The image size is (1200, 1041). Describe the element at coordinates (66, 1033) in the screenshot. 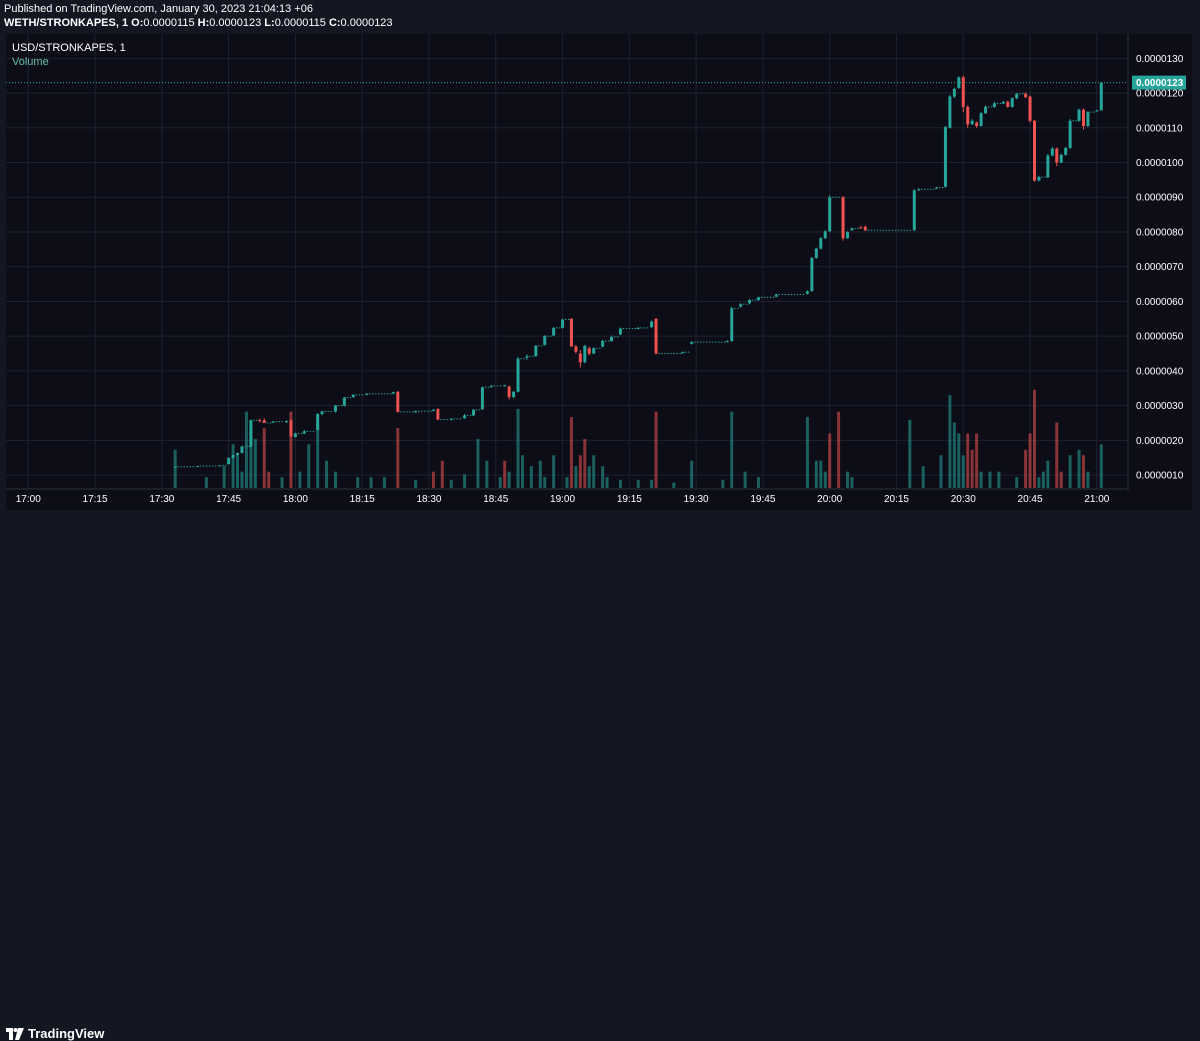

I see `tradingview-logo-text: TradingView` at that location.